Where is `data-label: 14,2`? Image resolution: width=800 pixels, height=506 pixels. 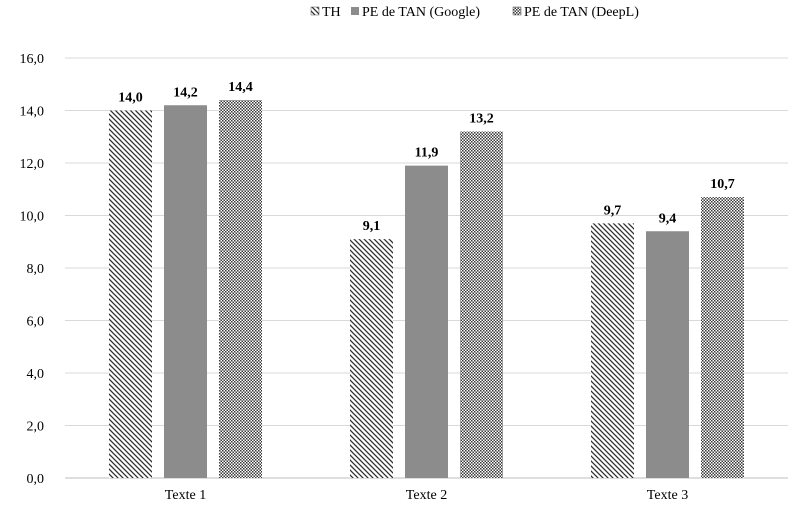
data-label: 14,2 is located at coordinates (185, 92).